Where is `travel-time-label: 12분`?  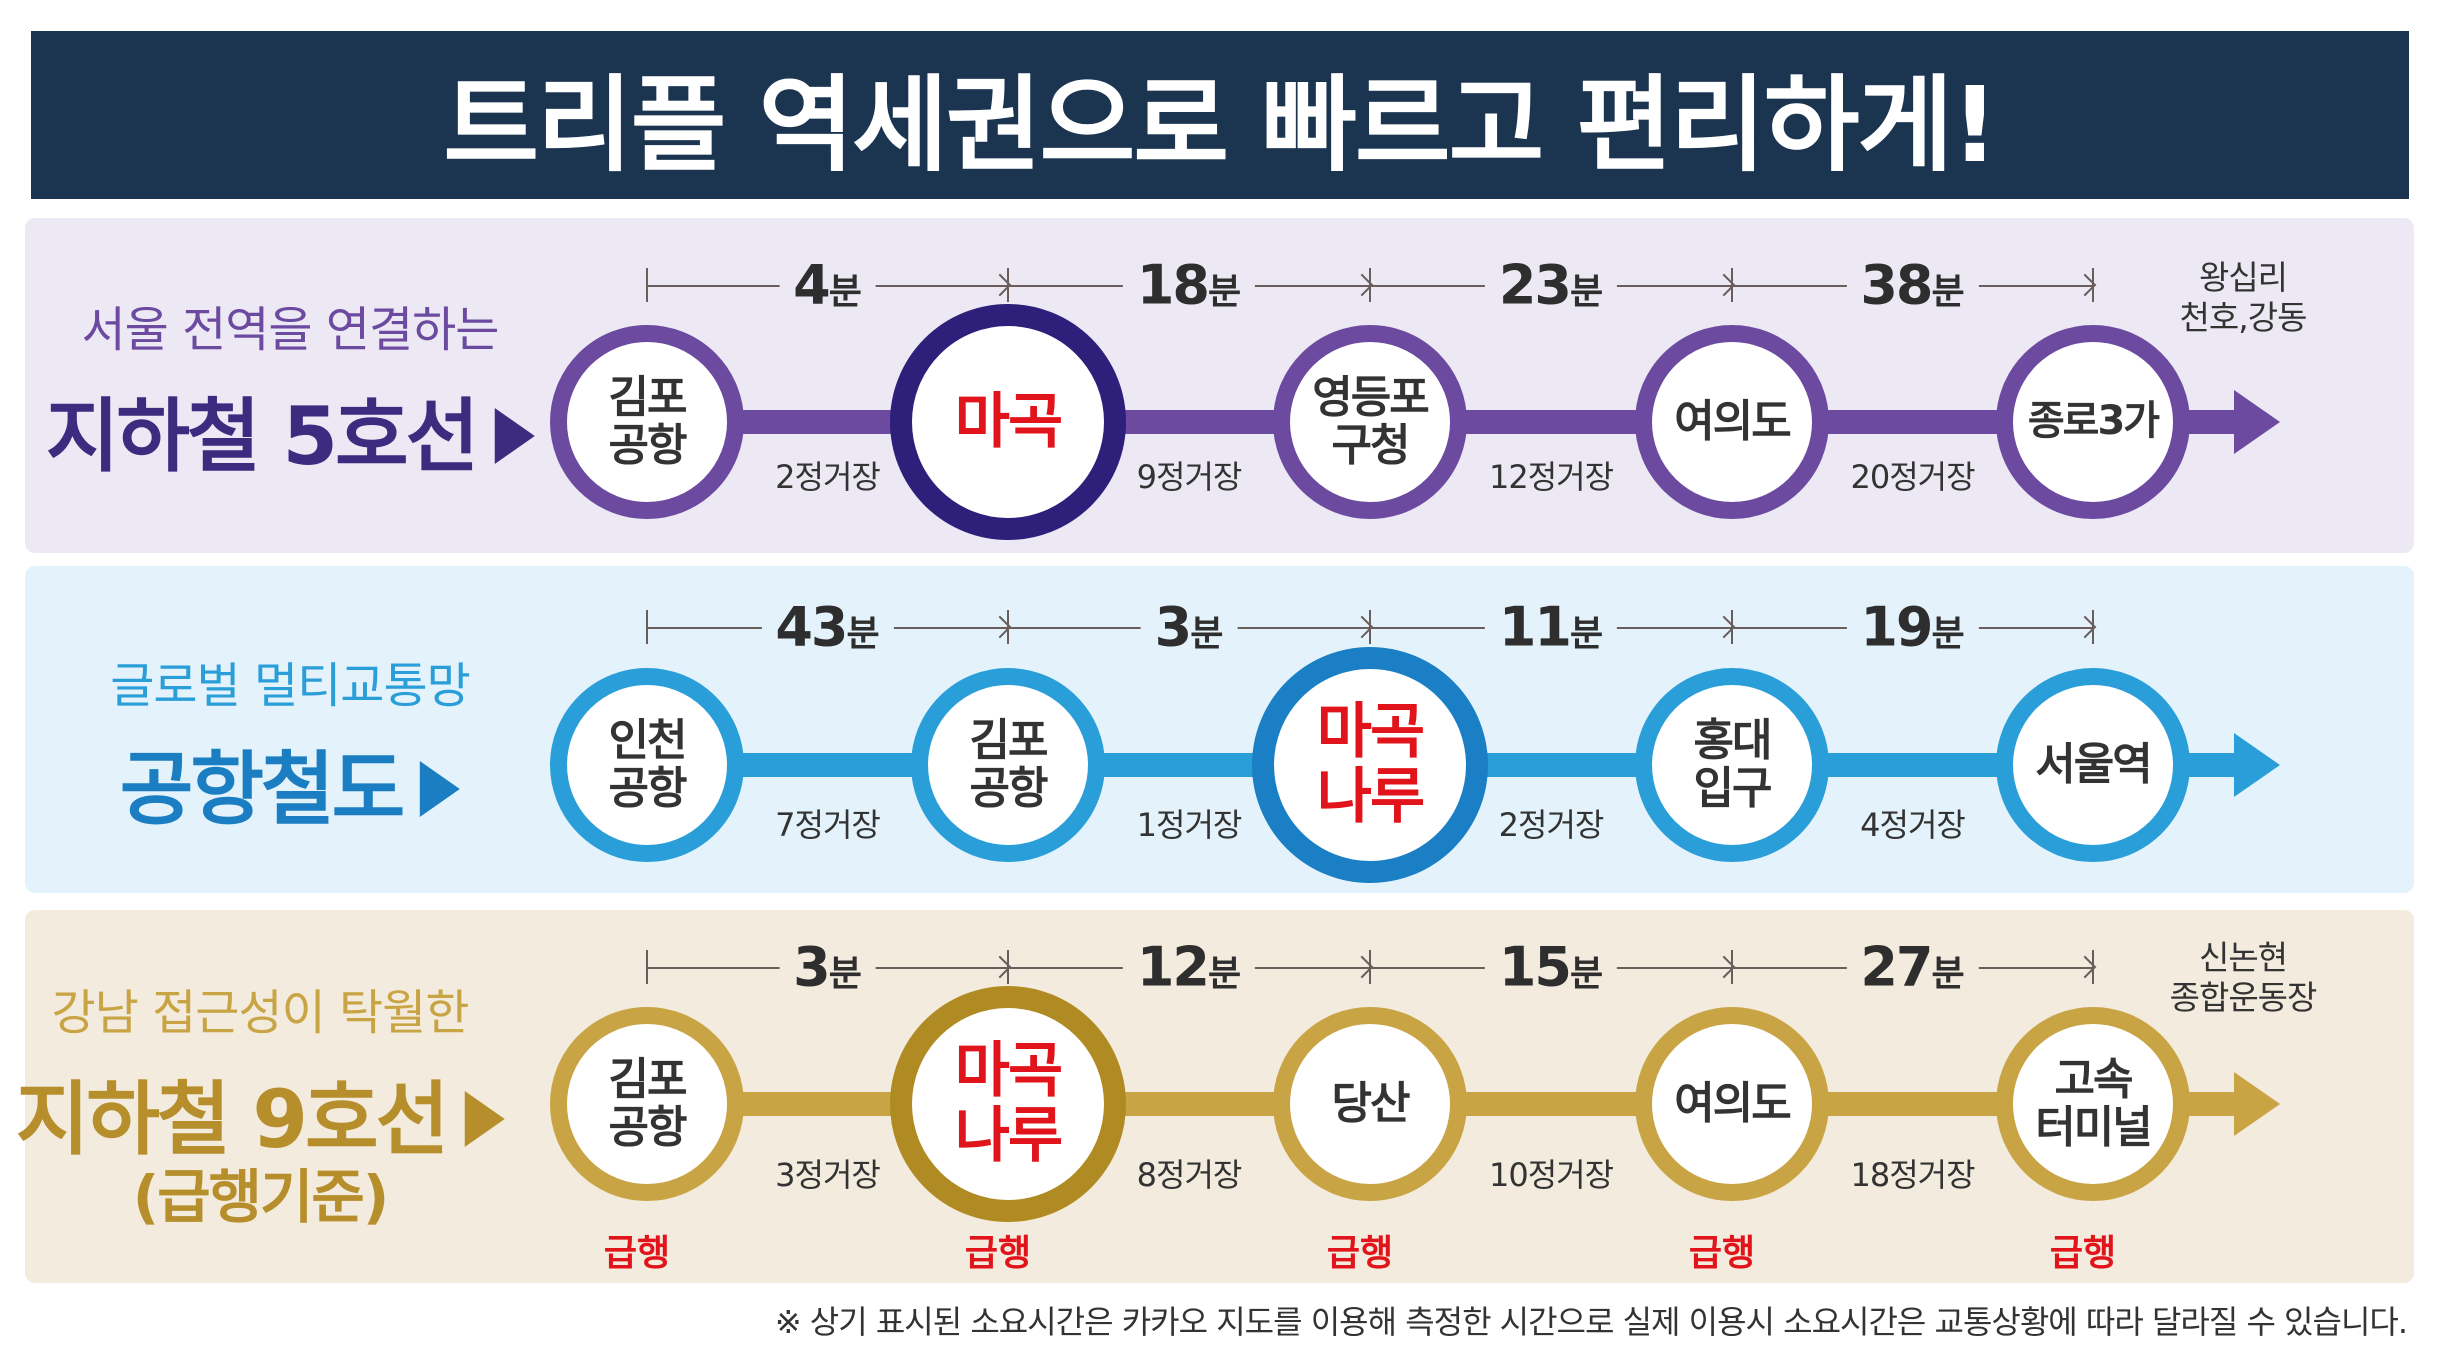 travel-time-label: 12분 is located at coordinates (1189, 967).